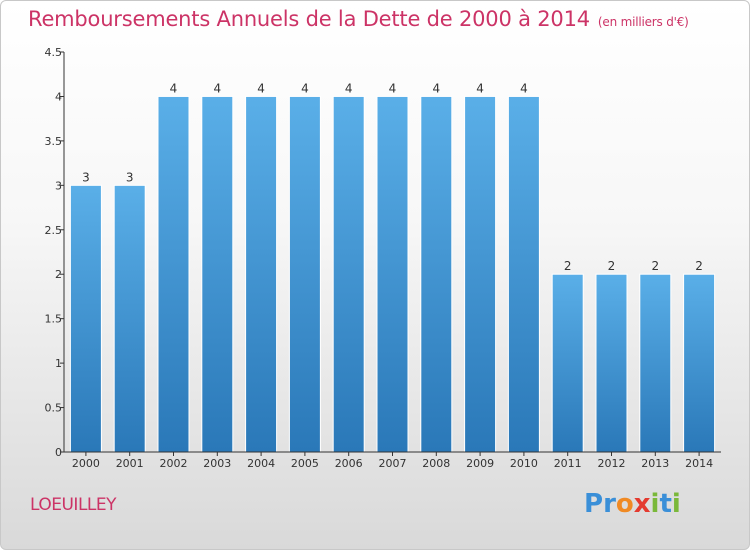 This screenshot has height=550, width=750. Describe the element at coordinates (130, 463) in the screenshot. I see `x-tick-label: 2001` at that location.